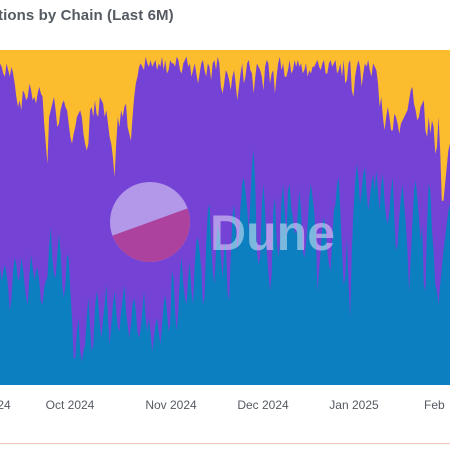 The width and height of the screenshot is (450, 450). What do you see at coordinates (87, 15) in the screenshot?
I see `chart-title: tions by Chain (Last 6M)` at bounding box center [87, 15].